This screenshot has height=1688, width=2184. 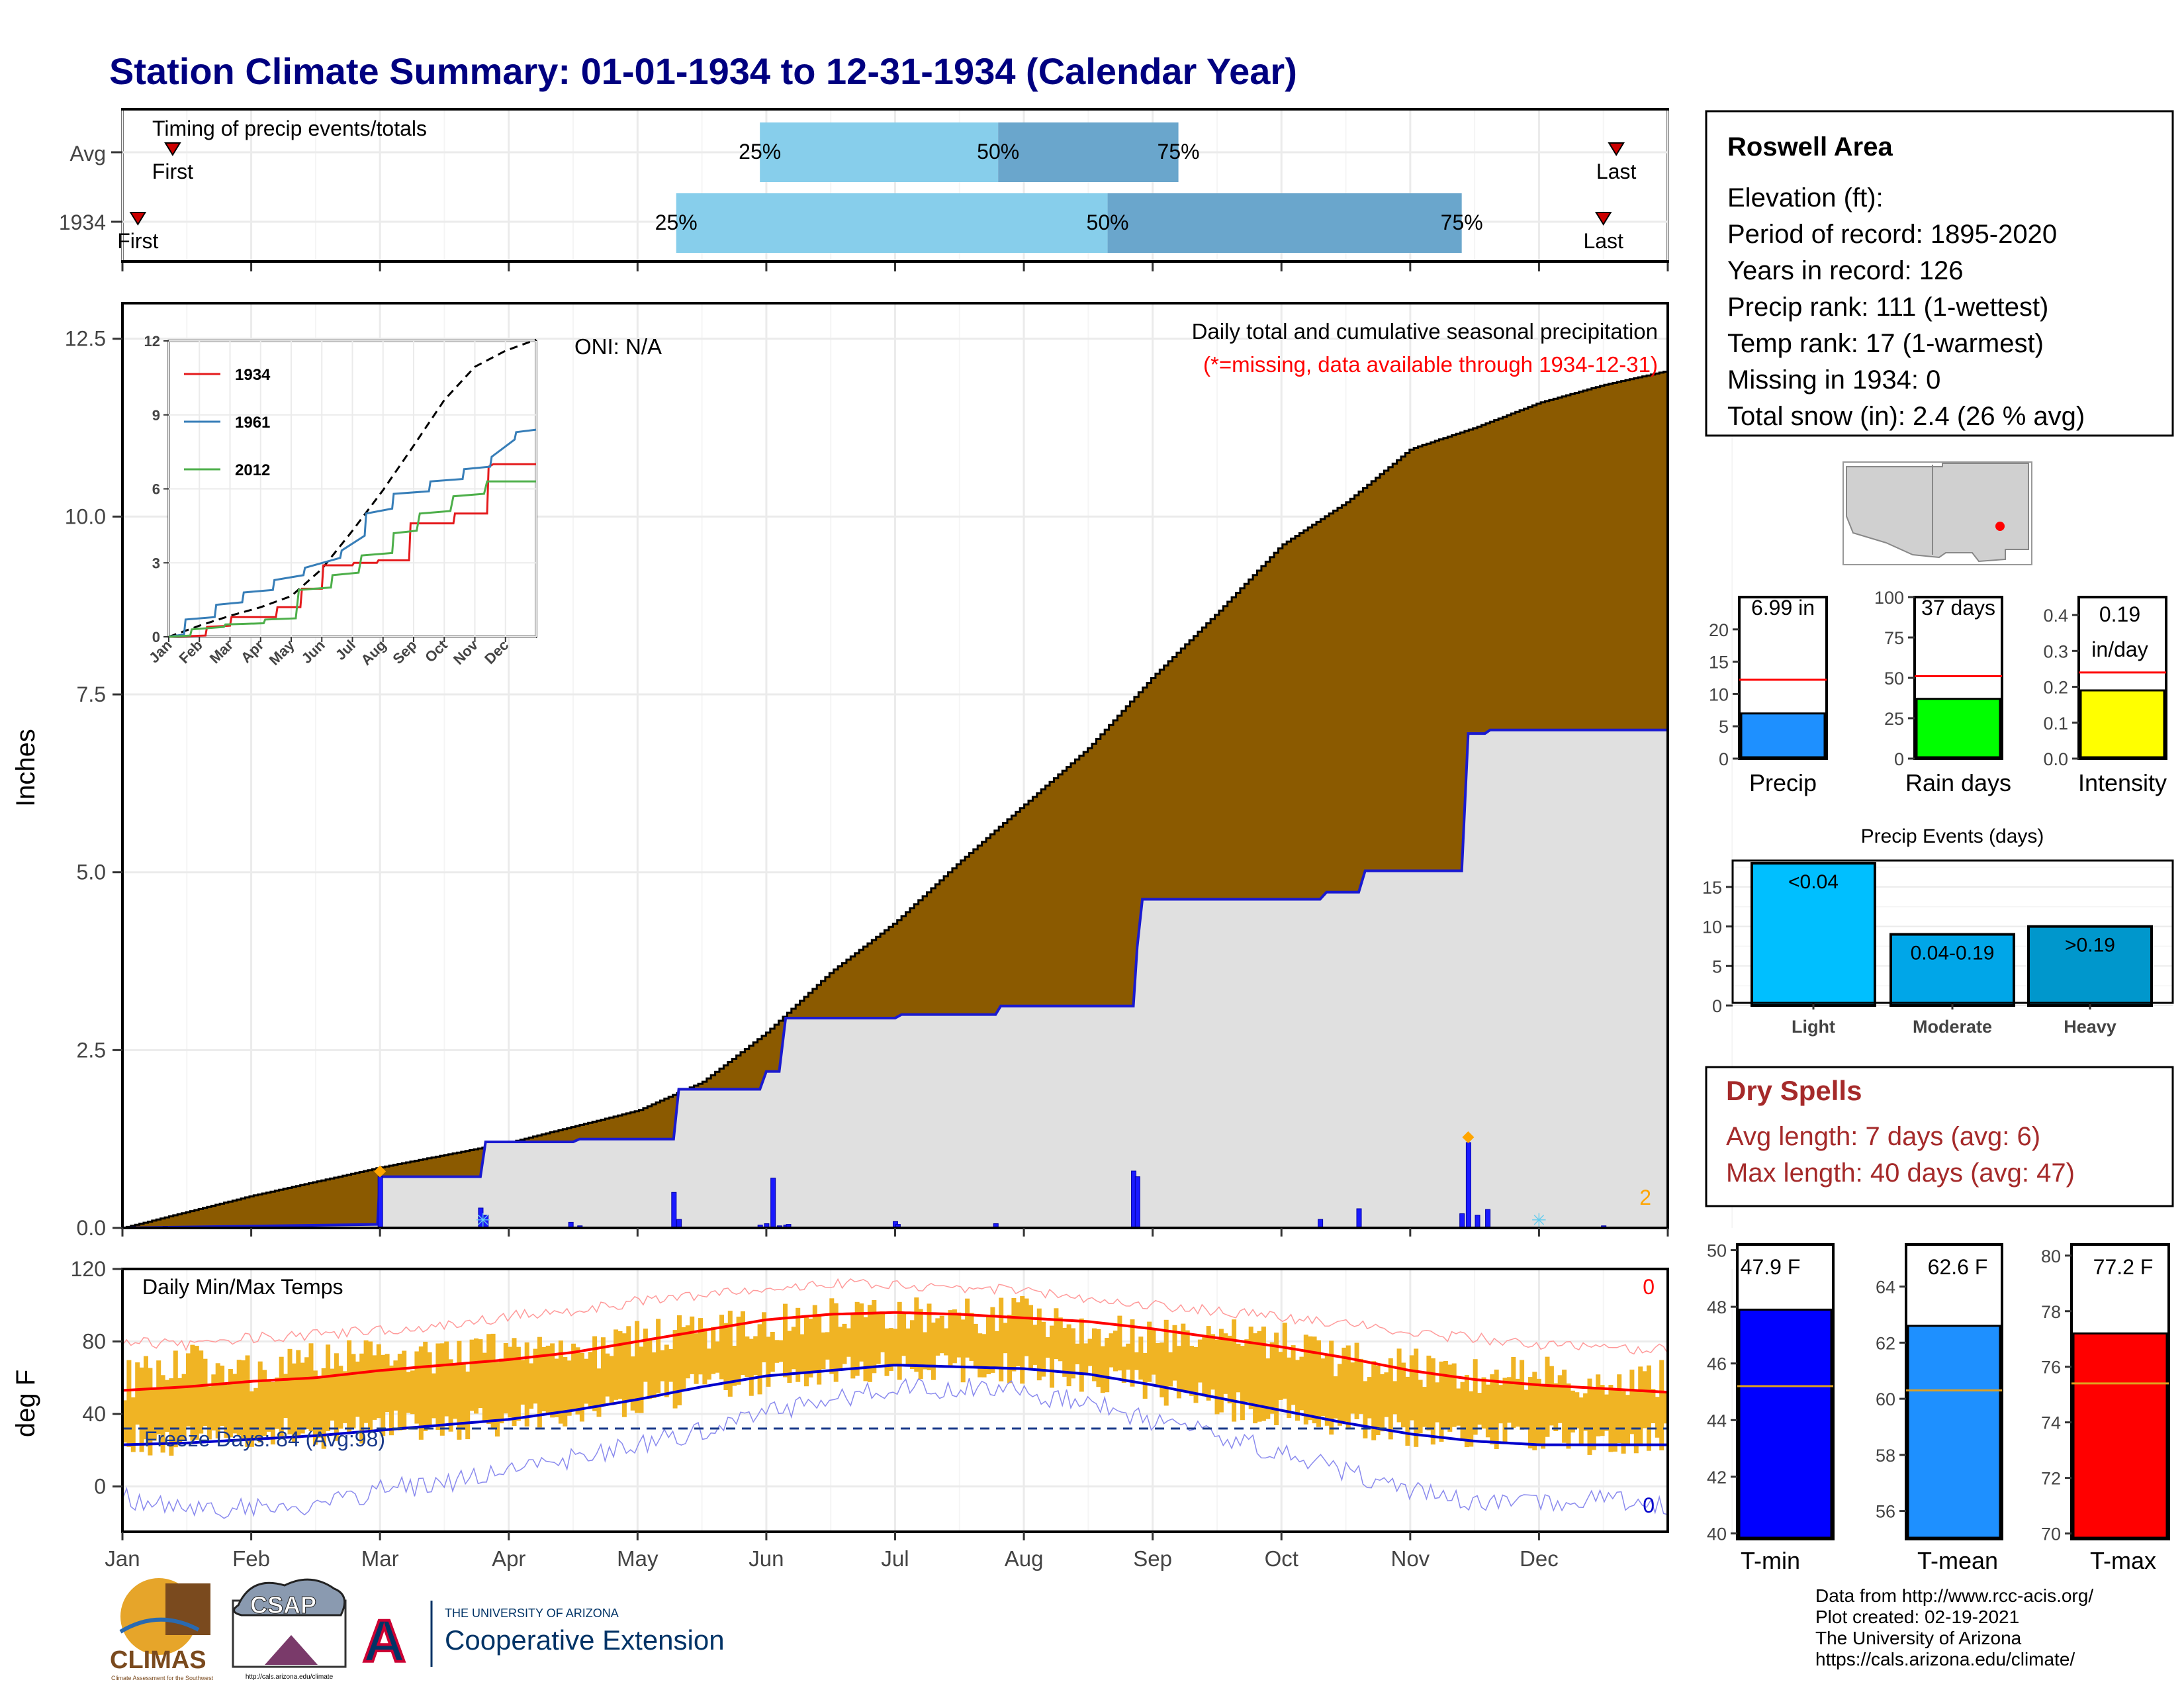 What do you see at coordinates (291, 1650) in the screenshot?
I see `csap-logo-mountain` at bounding box center [291, 1650].